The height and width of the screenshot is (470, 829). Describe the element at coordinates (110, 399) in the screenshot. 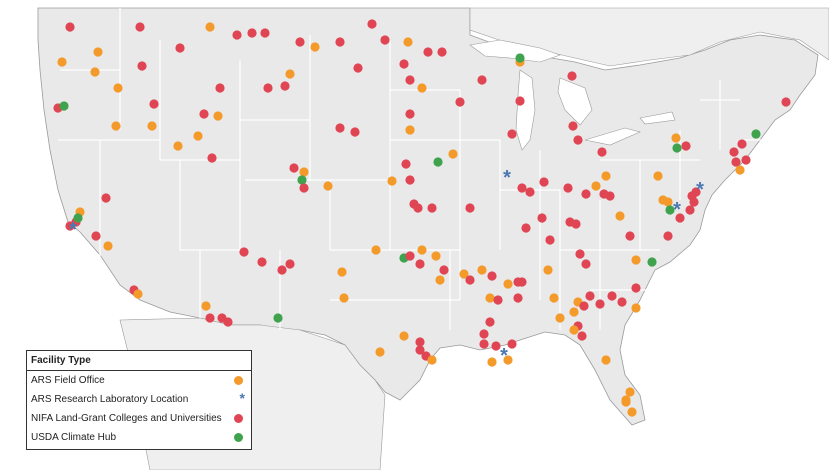

I see `legend-label: ARS Research Laboratory Location` at that location.